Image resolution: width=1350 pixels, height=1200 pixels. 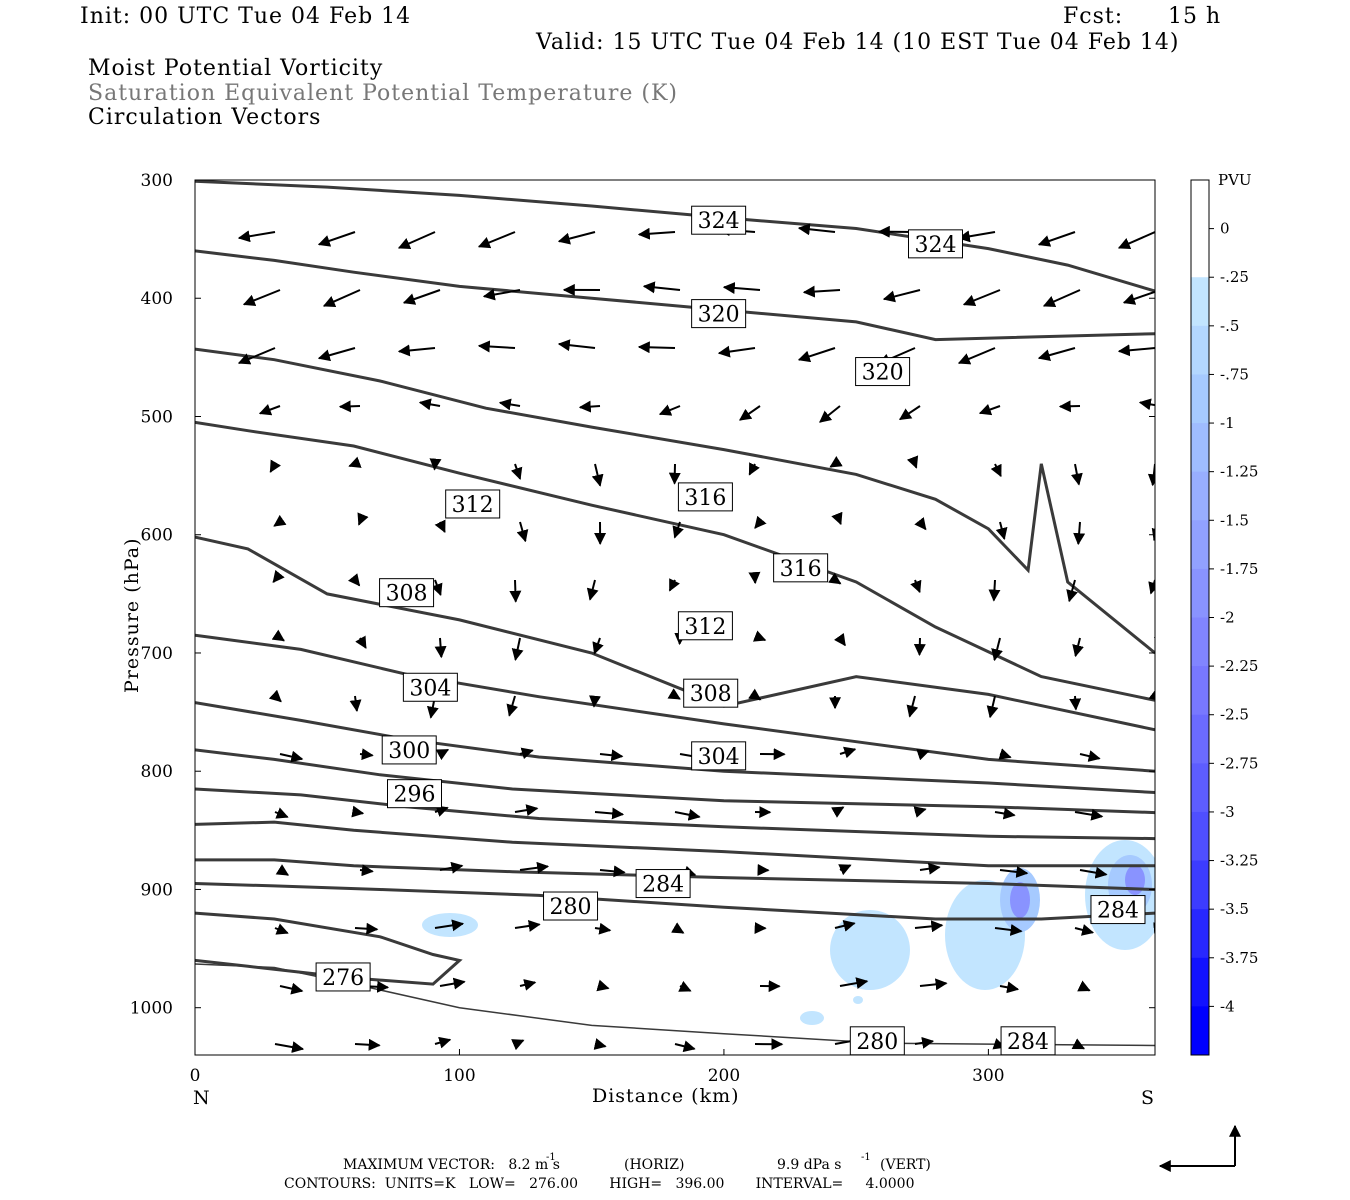 What do you see at coordinates (905, 1165) in the screenshot?
I see `max-vector-vert: (VERT)` at bounding box center [905, 1165].